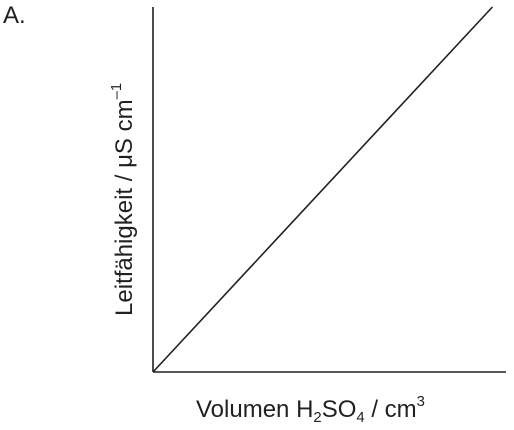 The image size is (514, 430). Describe the element at coordinates (390, 409) in the screenshot. I see `x-axis-label-unit: / cm` at that location.